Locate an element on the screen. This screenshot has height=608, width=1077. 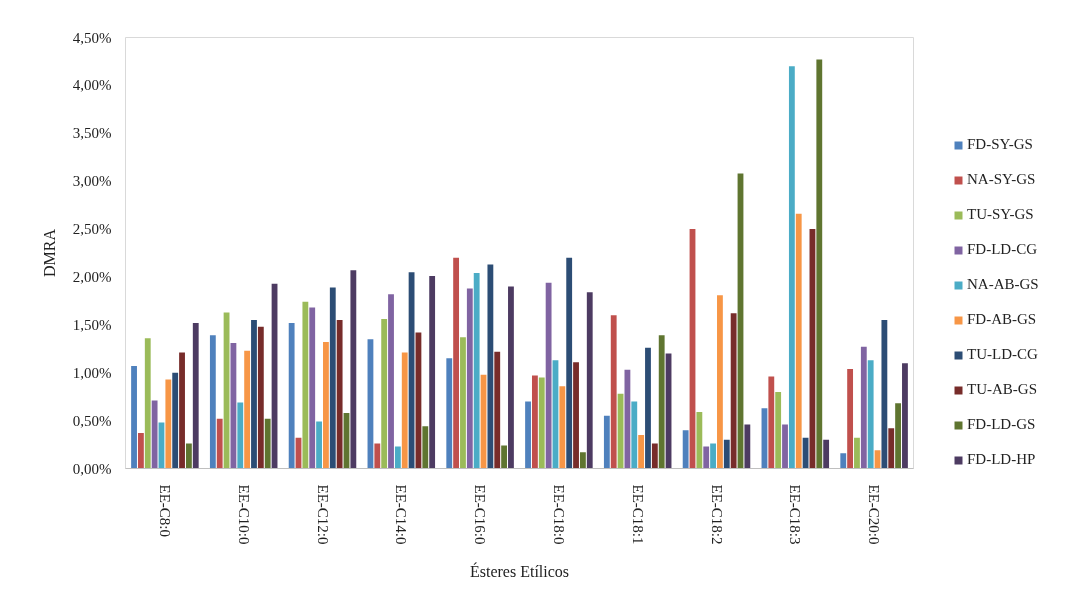
legend-label: TU-AB-GS is located at coordinates (1002, 389).